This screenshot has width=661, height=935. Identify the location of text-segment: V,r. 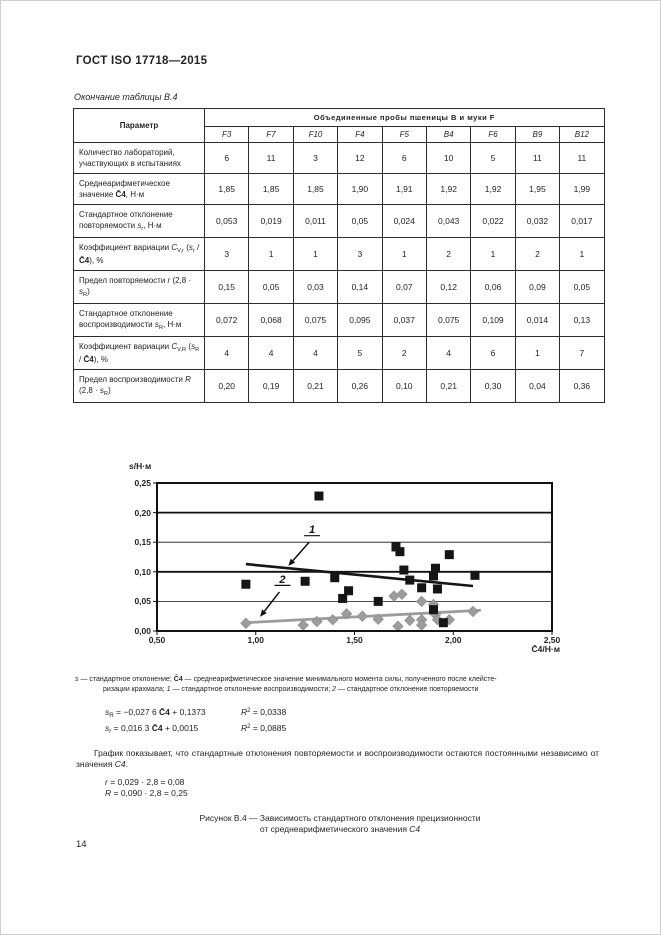
(180, 251).